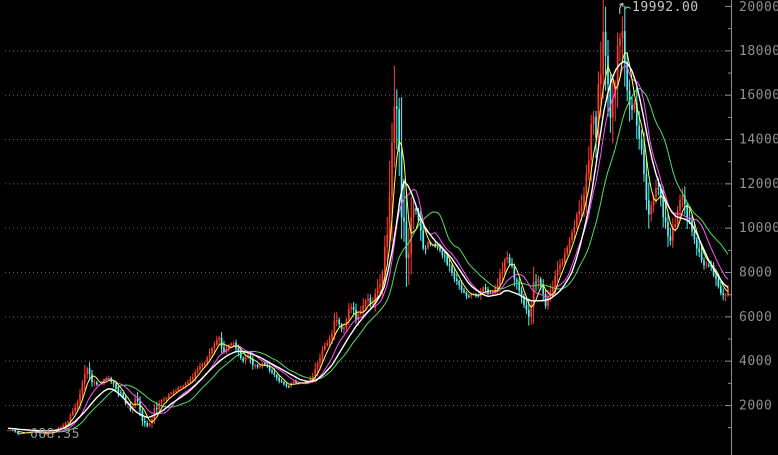 This screenshot has height=455, width=778. Describe the element at coordinates (755, 361) in the screenshot. I see `y-axis-label: 4000` at that location.